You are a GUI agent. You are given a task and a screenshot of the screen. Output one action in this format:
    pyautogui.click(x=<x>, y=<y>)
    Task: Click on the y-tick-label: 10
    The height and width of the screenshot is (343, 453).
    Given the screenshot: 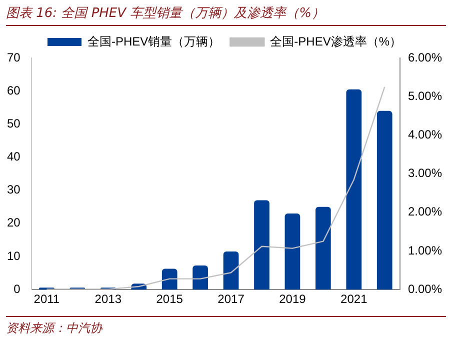 What is the action you would take?
    pyautogui.click(x=13, y=255)
    